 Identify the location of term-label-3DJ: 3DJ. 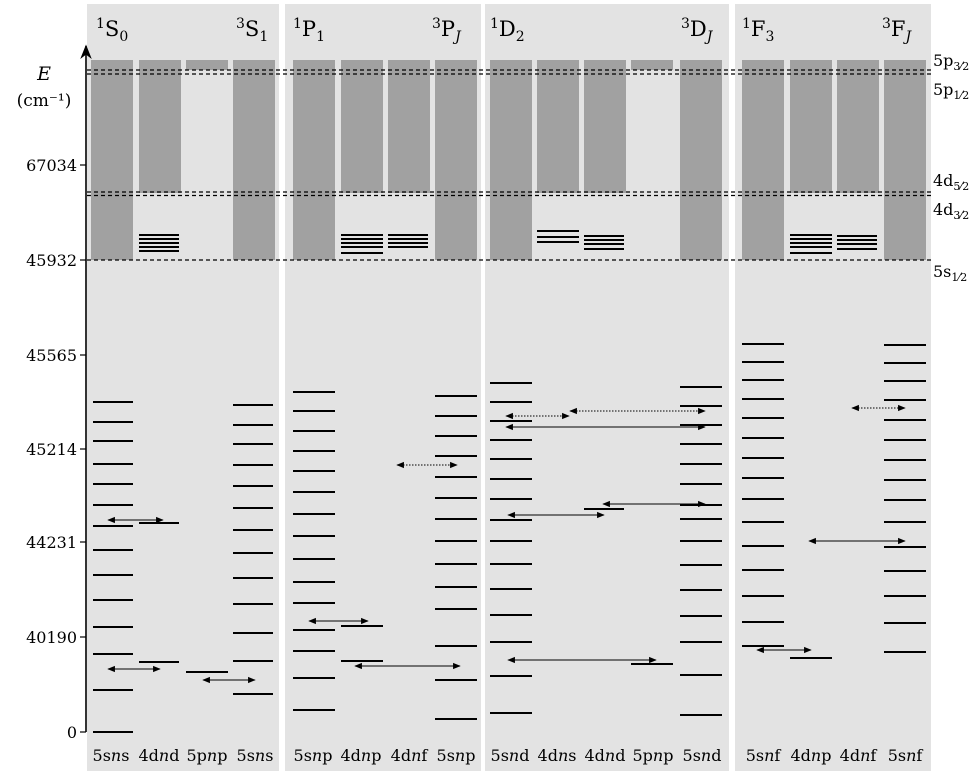
(697, 30).